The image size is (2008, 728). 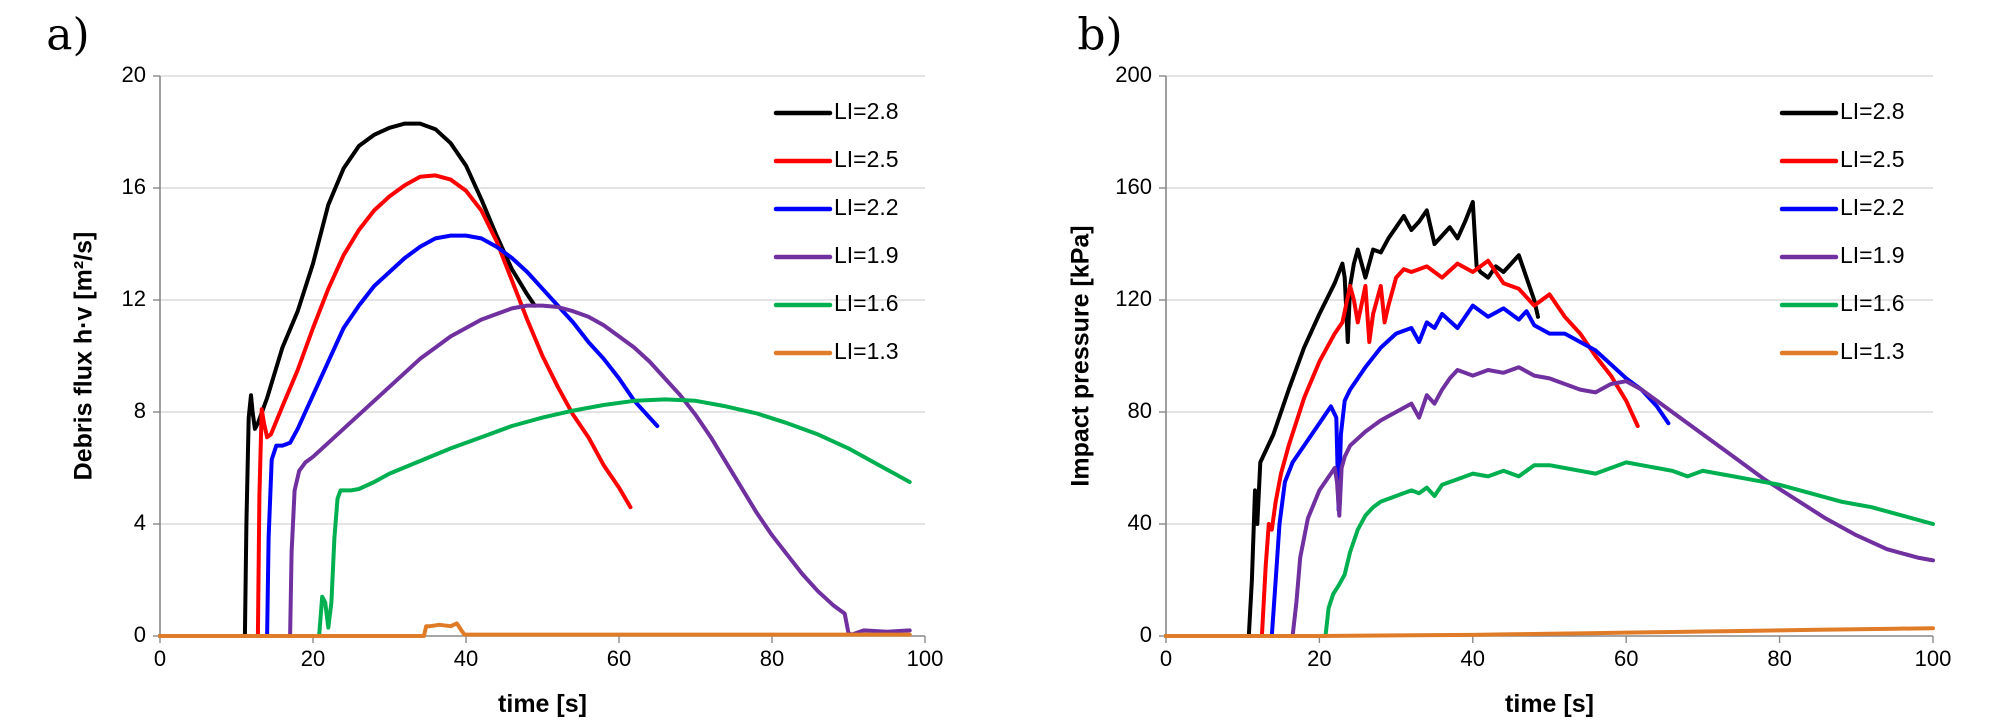 I want to click on series-line-LI=2.5, so click(x=1402, y=448).